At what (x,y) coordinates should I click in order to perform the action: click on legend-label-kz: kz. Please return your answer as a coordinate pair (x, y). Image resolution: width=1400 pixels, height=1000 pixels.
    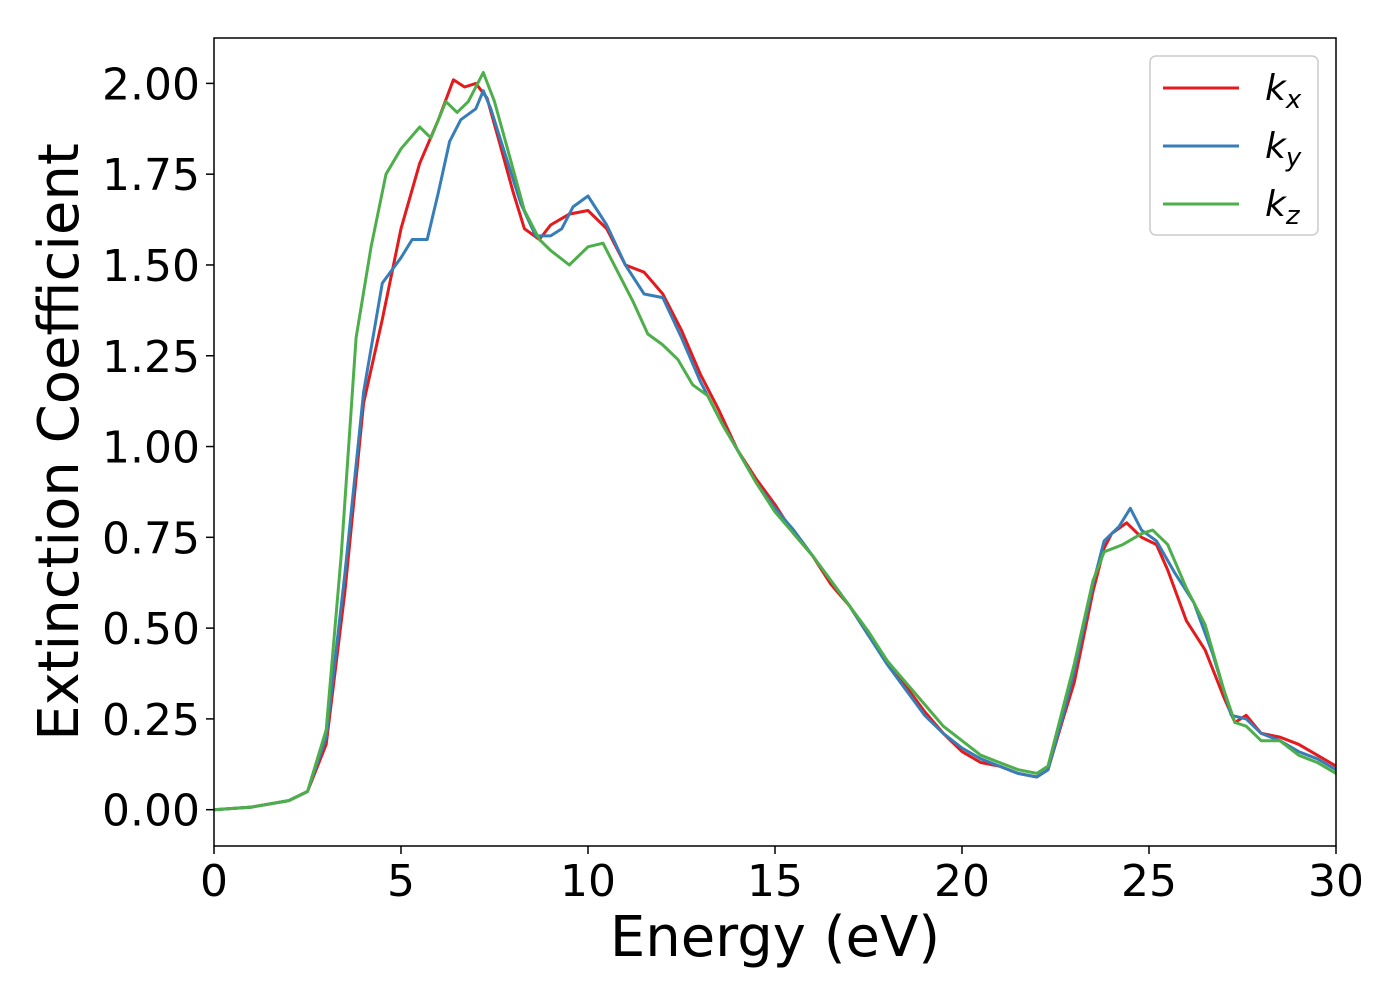
    Looking at the image, I should click on (1283, 207).